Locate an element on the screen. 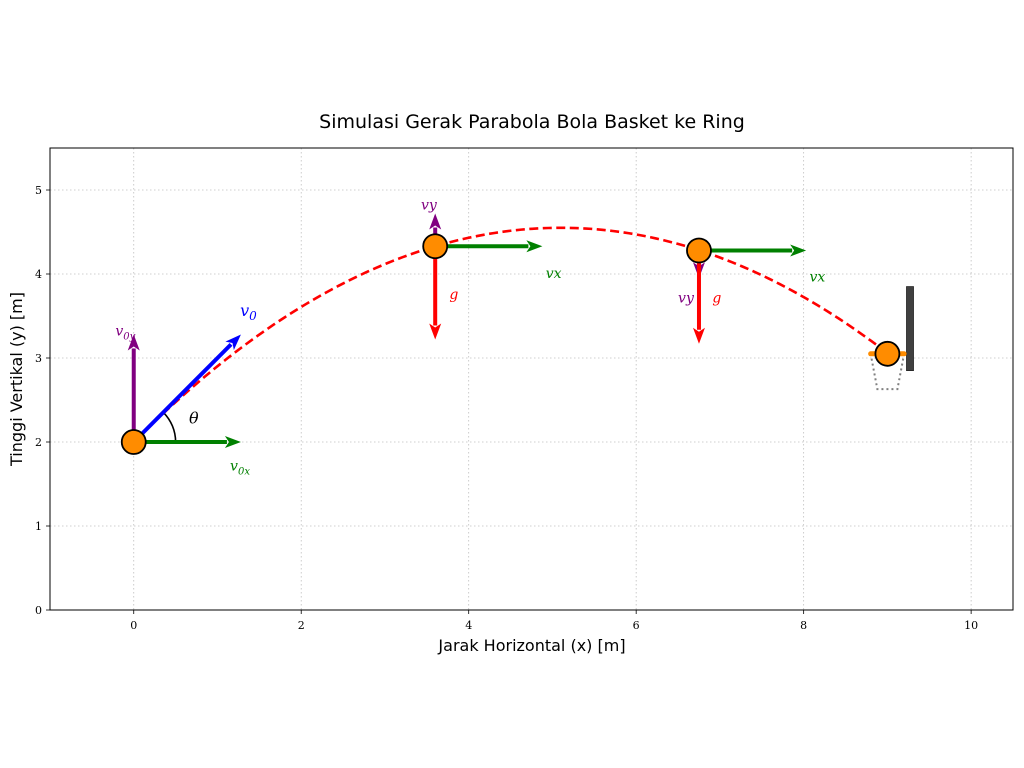 This screenshot has height=768, width=1024. label-v0: v0 is located at coordinates (248, 312).